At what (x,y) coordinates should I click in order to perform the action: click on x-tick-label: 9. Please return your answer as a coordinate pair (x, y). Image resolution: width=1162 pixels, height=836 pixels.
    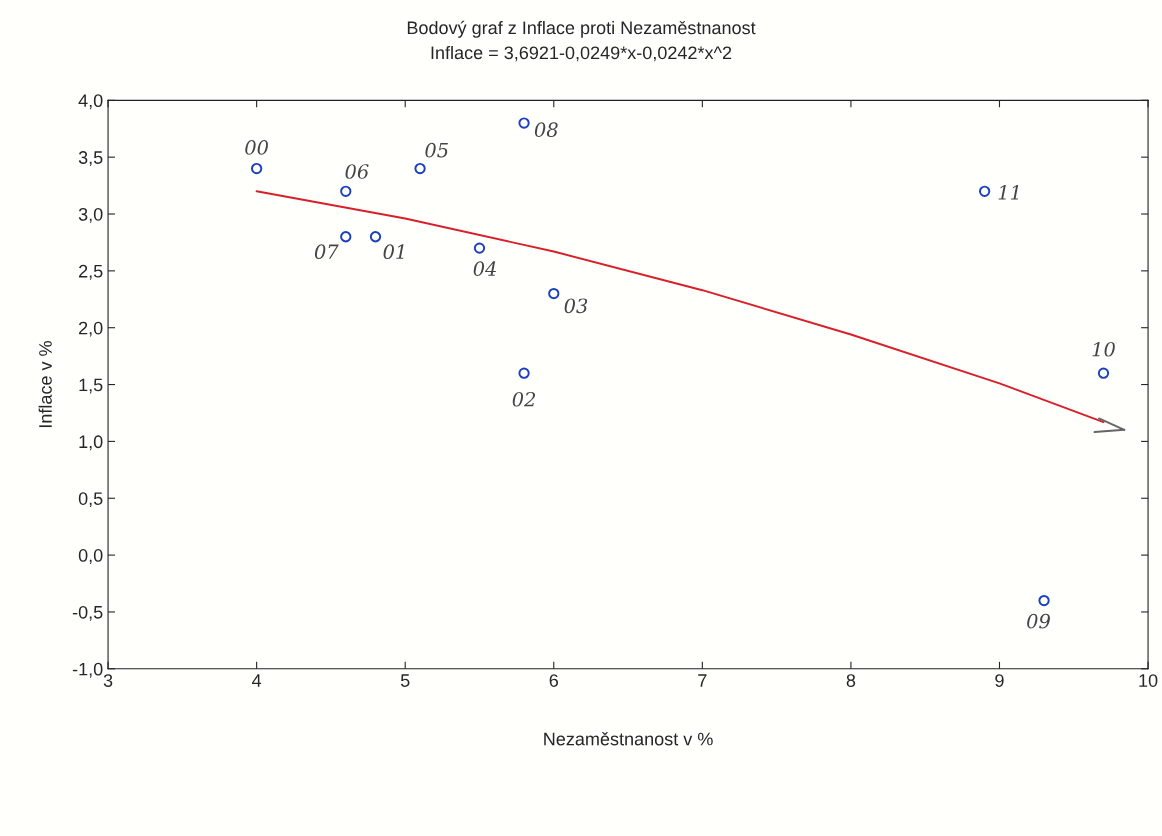
    Looking at the image, I should click on (999, 680).